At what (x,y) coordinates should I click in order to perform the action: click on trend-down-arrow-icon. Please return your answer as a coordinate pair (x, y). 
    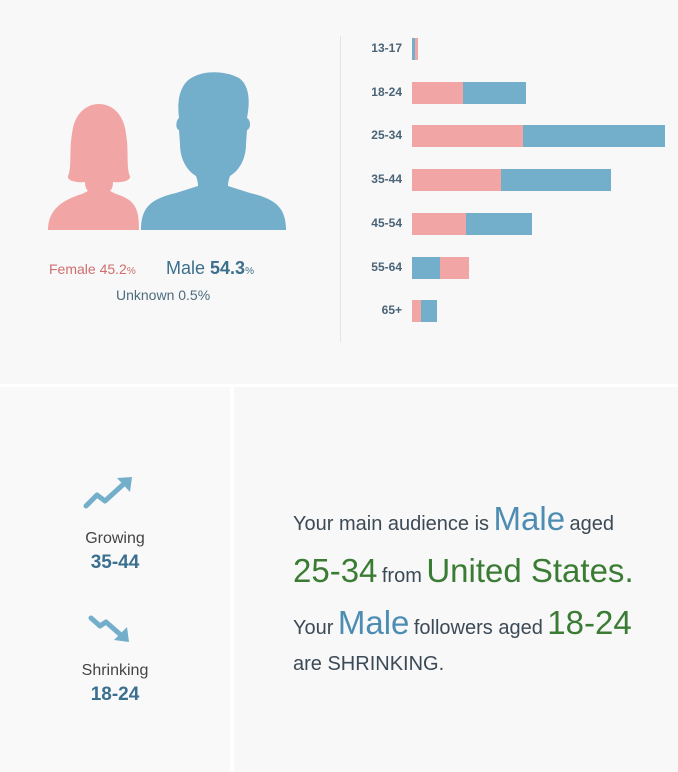
    Looking at the image, I should click on (108, 628).